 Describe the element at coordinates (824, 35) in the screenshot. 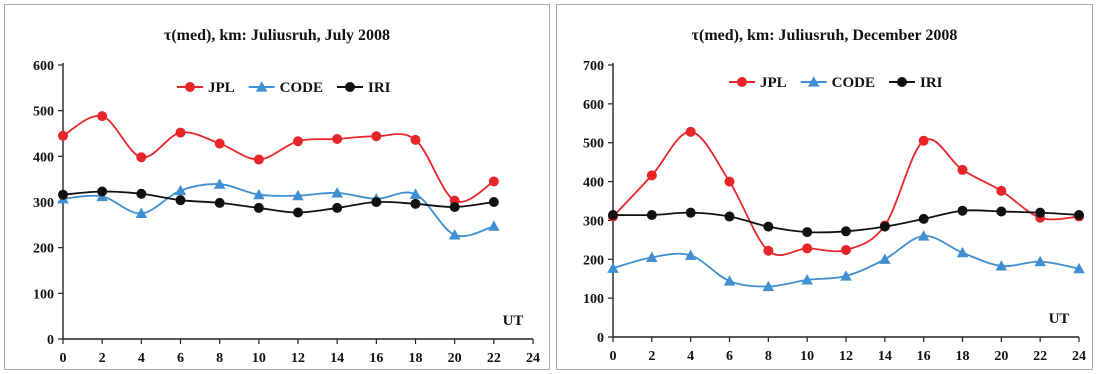

I see `chart-title: τ(med), km: Juliusruh, December 2008` at that location.